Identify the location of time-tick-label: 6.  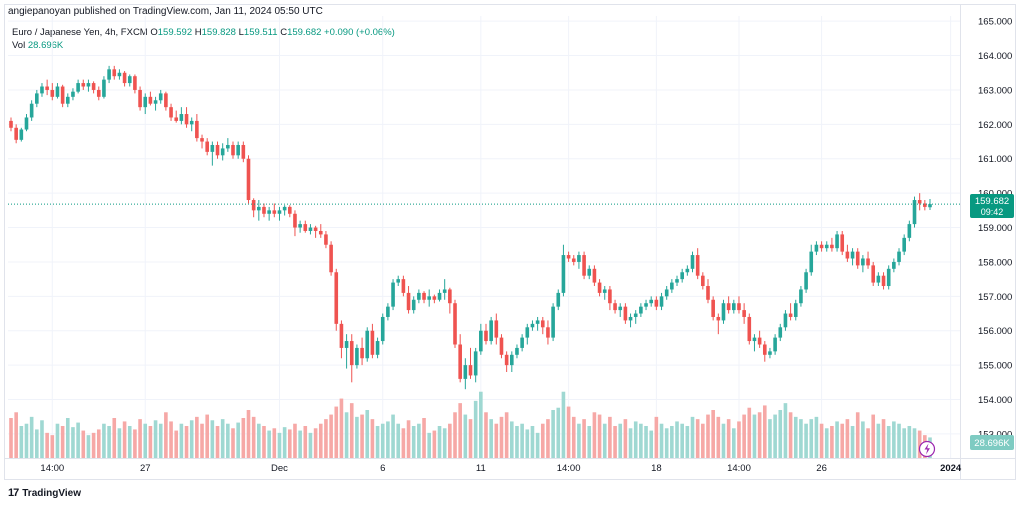
(382, 468).